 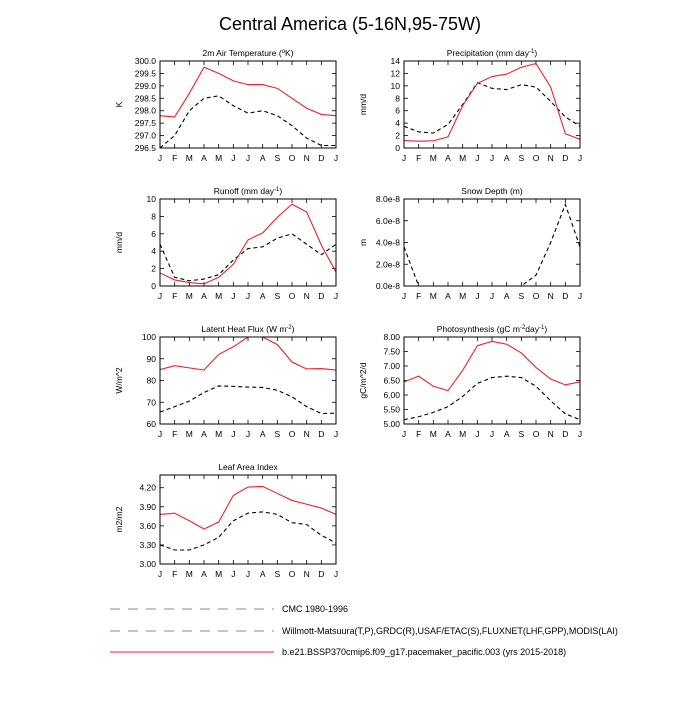 I want to click on figure-title: Central America (5-16N,95-75W), so click(x=350, y=24).